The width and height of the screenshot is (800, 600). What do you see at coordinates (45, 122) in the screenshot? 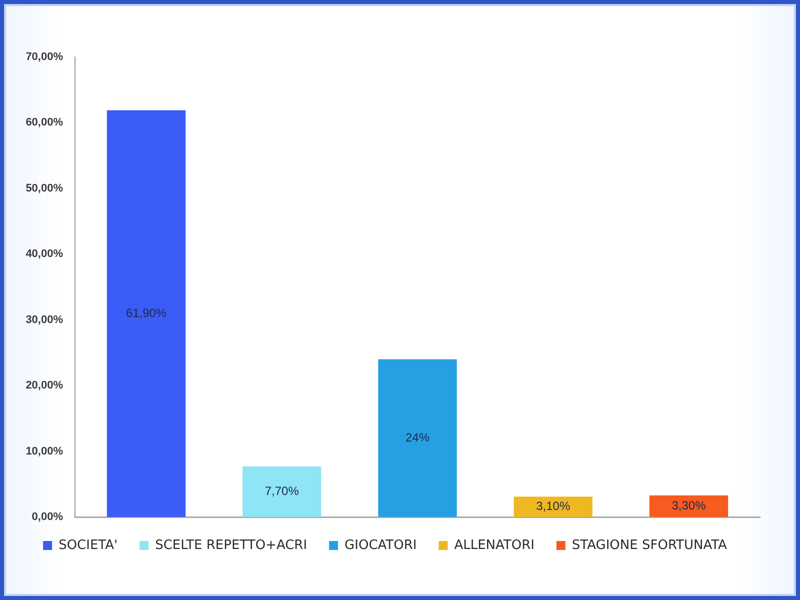
I see `y-tick-label: 60,00%` at bounding box center [45, 122].